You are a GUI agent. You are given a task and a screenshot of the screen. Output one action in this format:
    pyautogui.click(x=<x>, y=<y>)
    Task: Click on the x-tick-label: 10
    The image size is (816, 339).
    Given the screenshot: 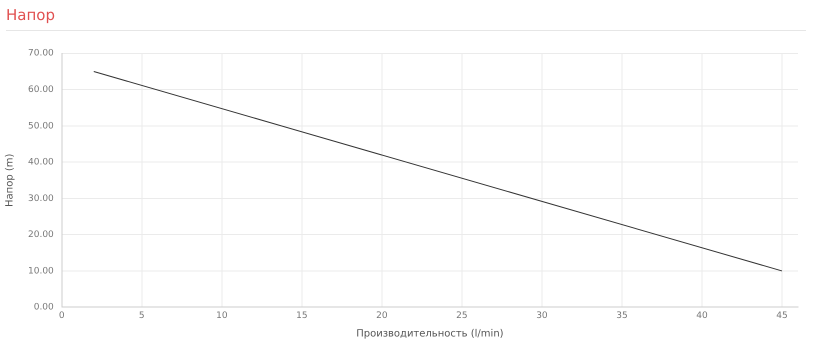 What is the action you would take?
    pyautogui.click(x=222, y=315)
    